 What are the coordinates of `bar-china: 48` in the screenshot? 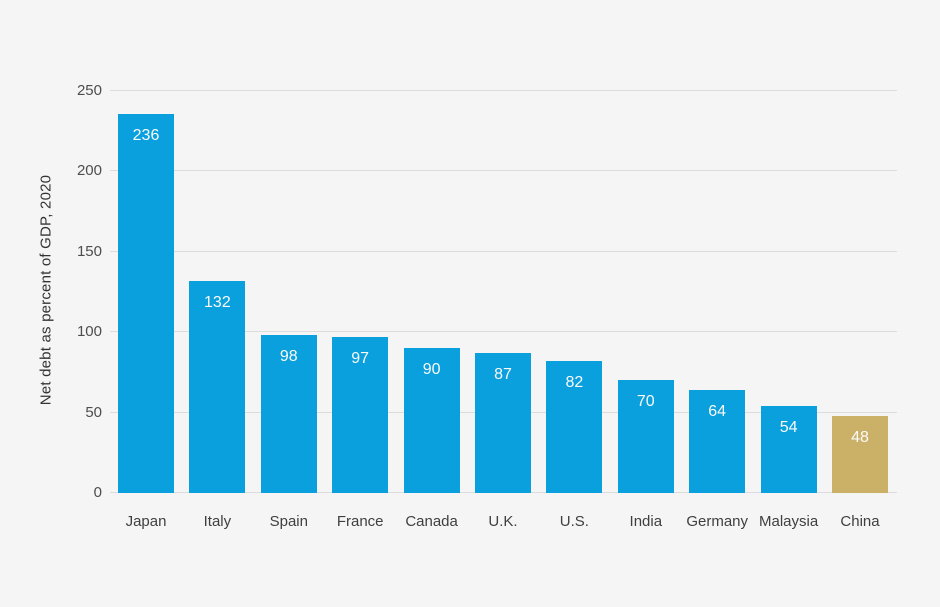 It's located at (860, 454).